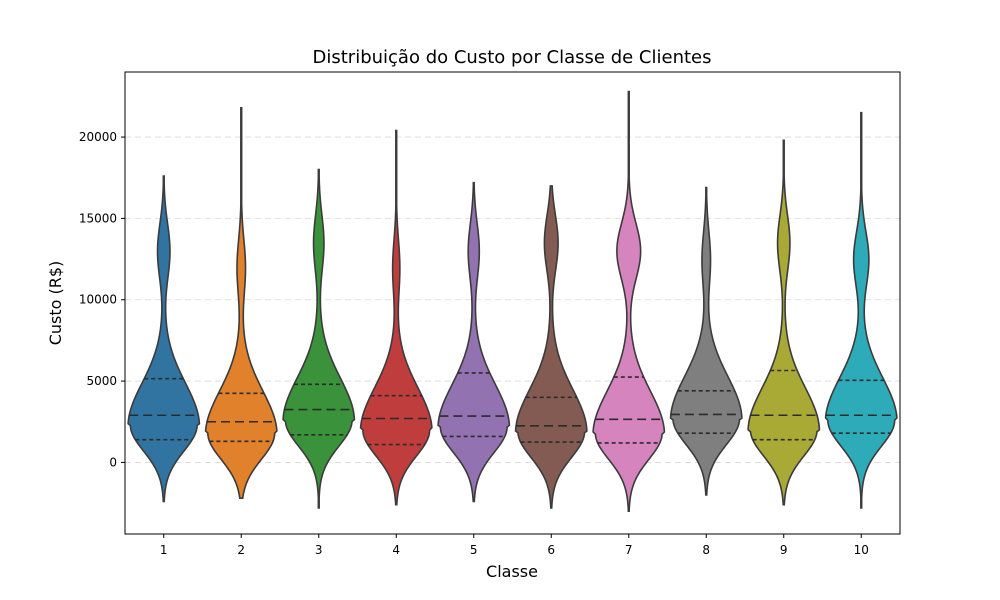 The image size is (1000, 600). What do you see at coordinates (784, 550) in the screenshot?
I see `x-tick-label: 9` at bounding box center [784, 550].